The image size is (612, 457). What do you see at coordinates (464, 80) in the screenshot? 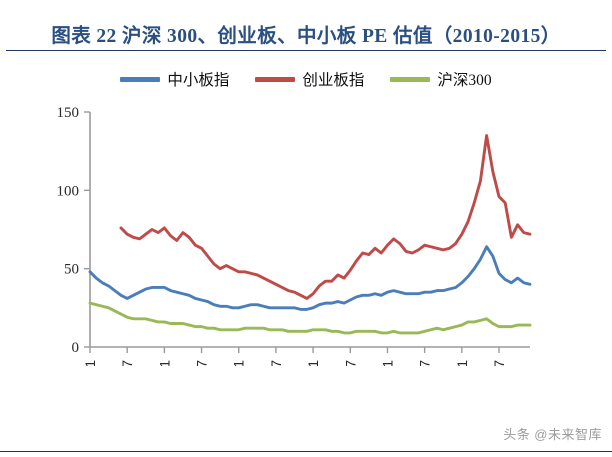
I see `legend-label: 沪深300` at bounding box center [464, 80].